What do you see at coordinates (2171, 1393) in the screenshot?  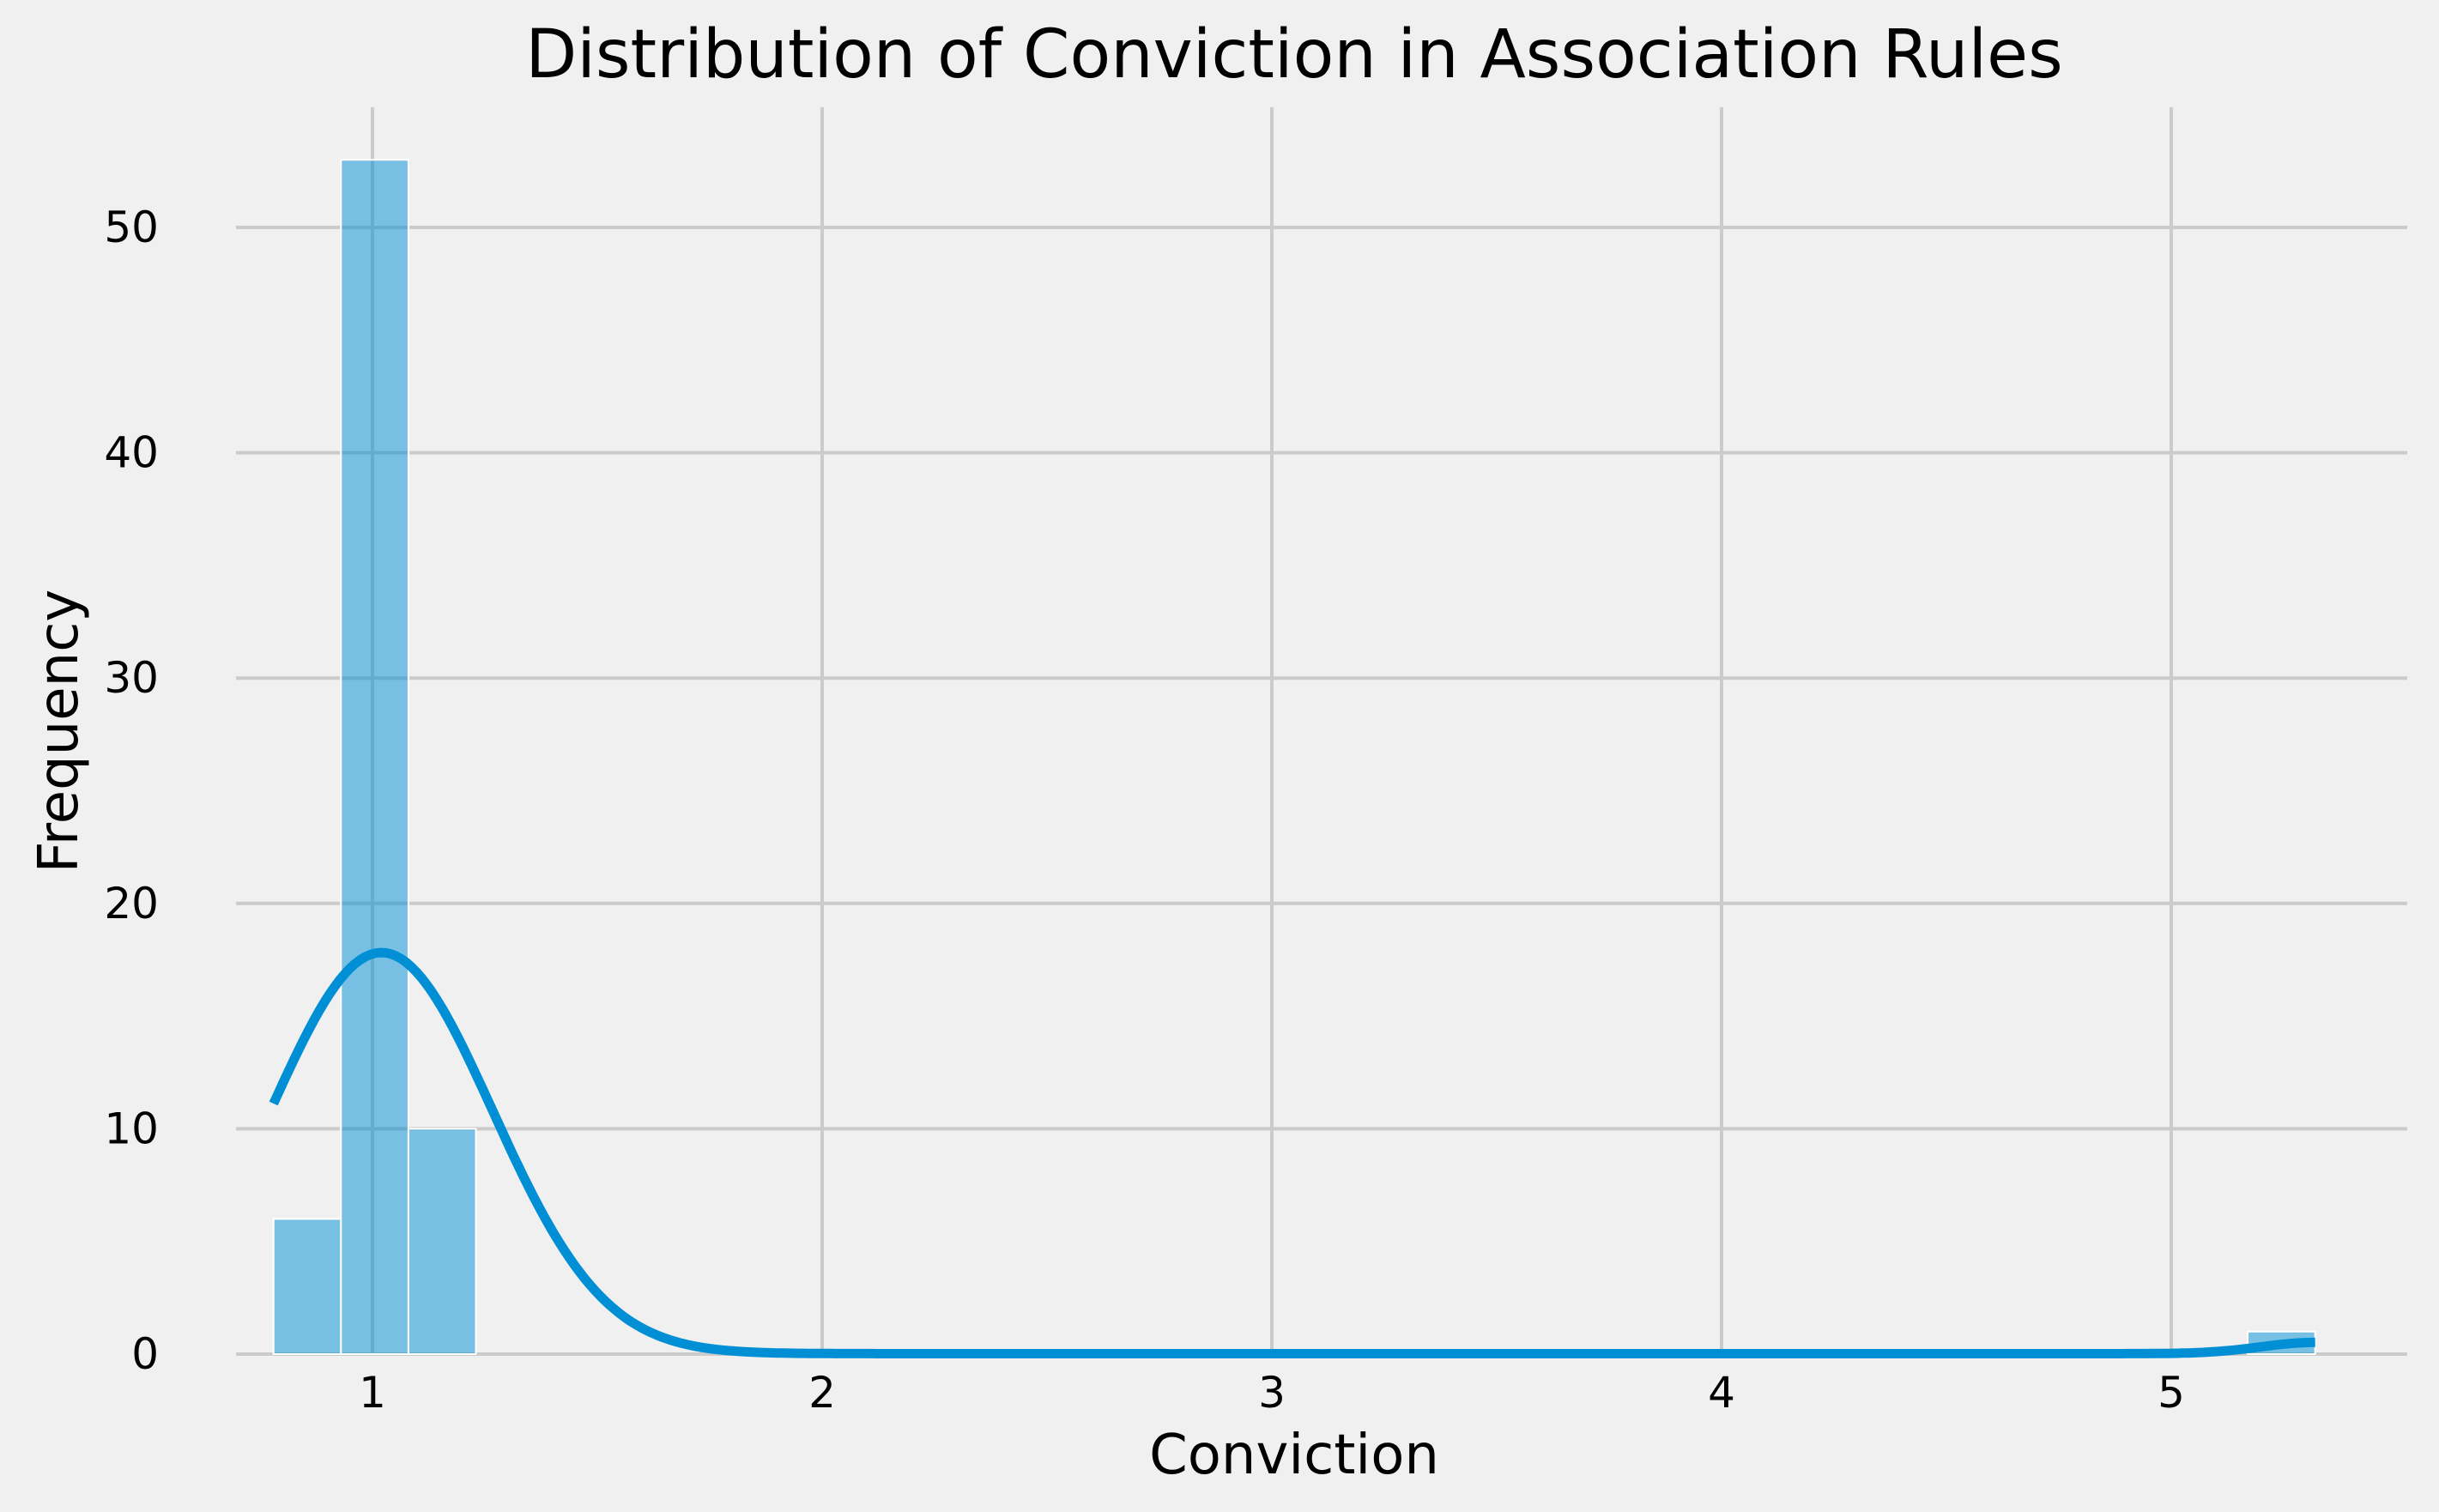 I see `x-tick-label: 5` at bounding box center [2171, 1393].